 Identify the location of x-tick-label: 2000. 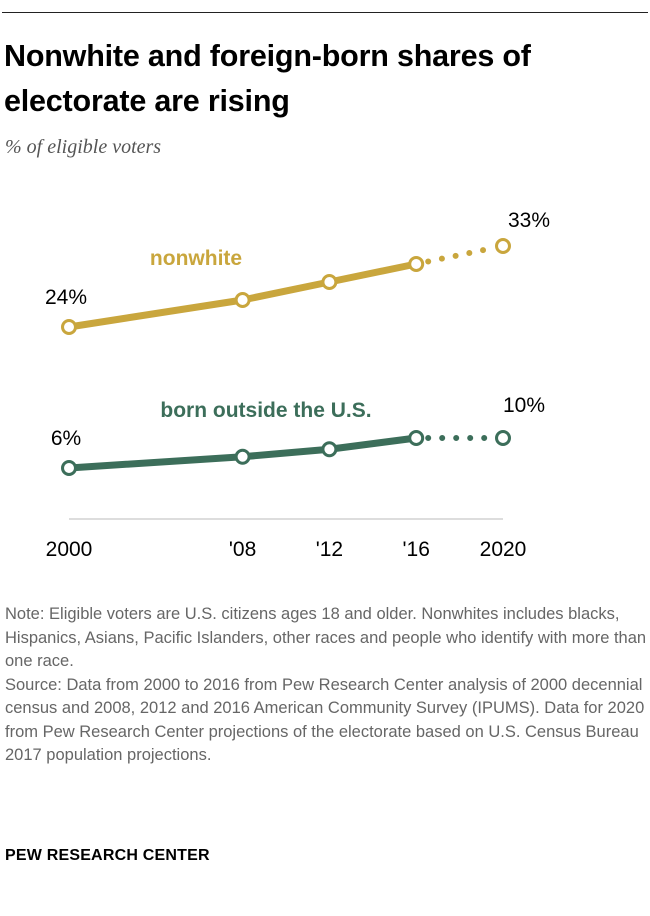
(69, 549).